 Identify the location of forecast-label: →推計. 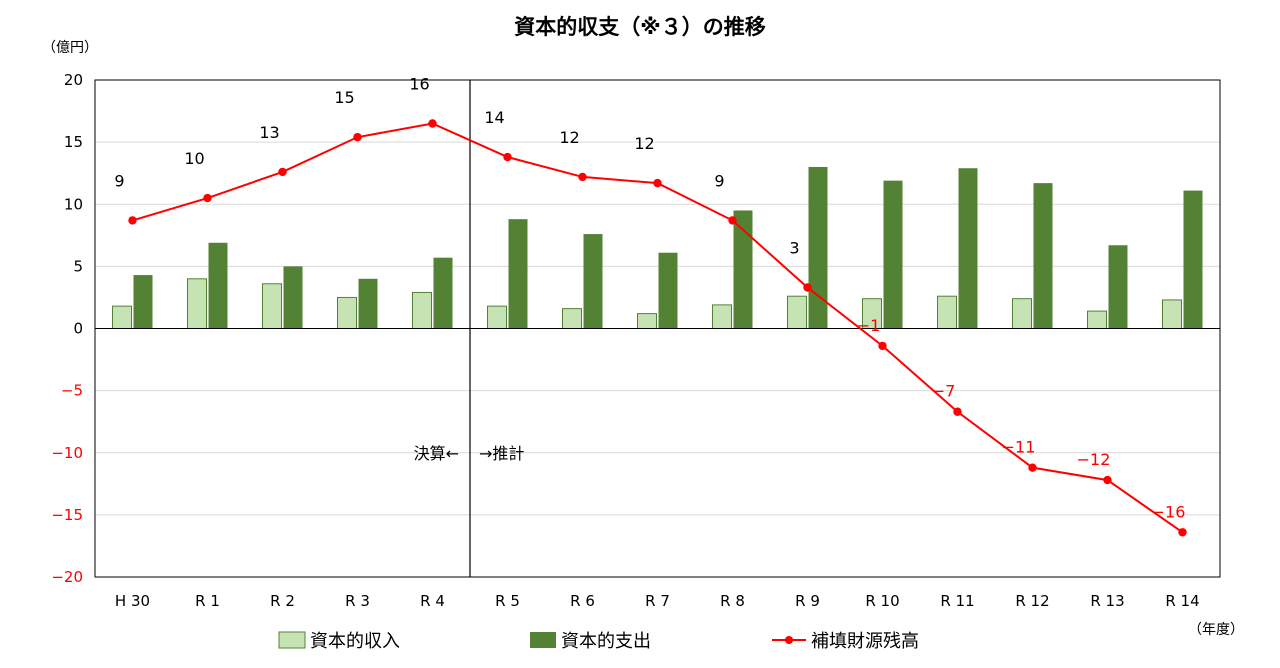
(501, 453).